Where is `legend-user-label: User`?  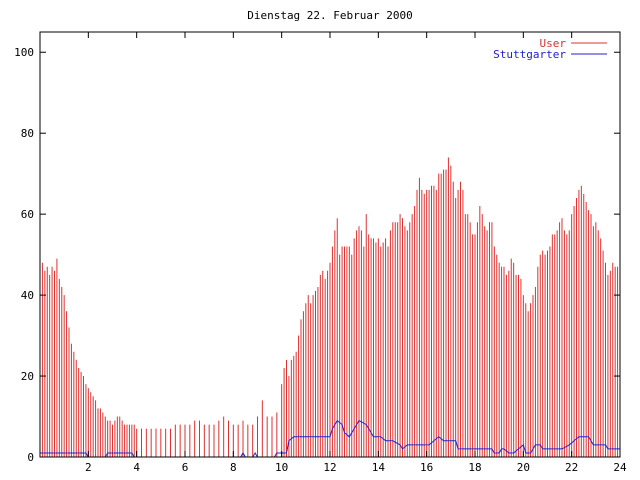
legend-user-label: User is located at coordinates (553, 43).